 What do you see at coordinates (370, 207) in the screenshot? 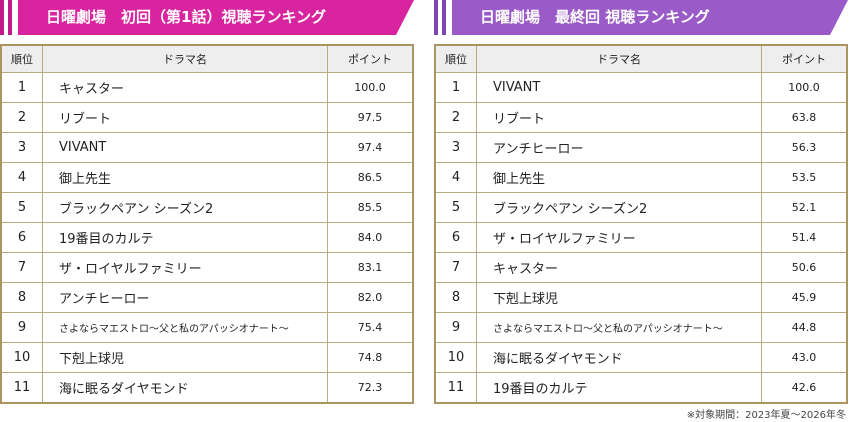
I see `points: 85.5` at bounding box center [370, 207].